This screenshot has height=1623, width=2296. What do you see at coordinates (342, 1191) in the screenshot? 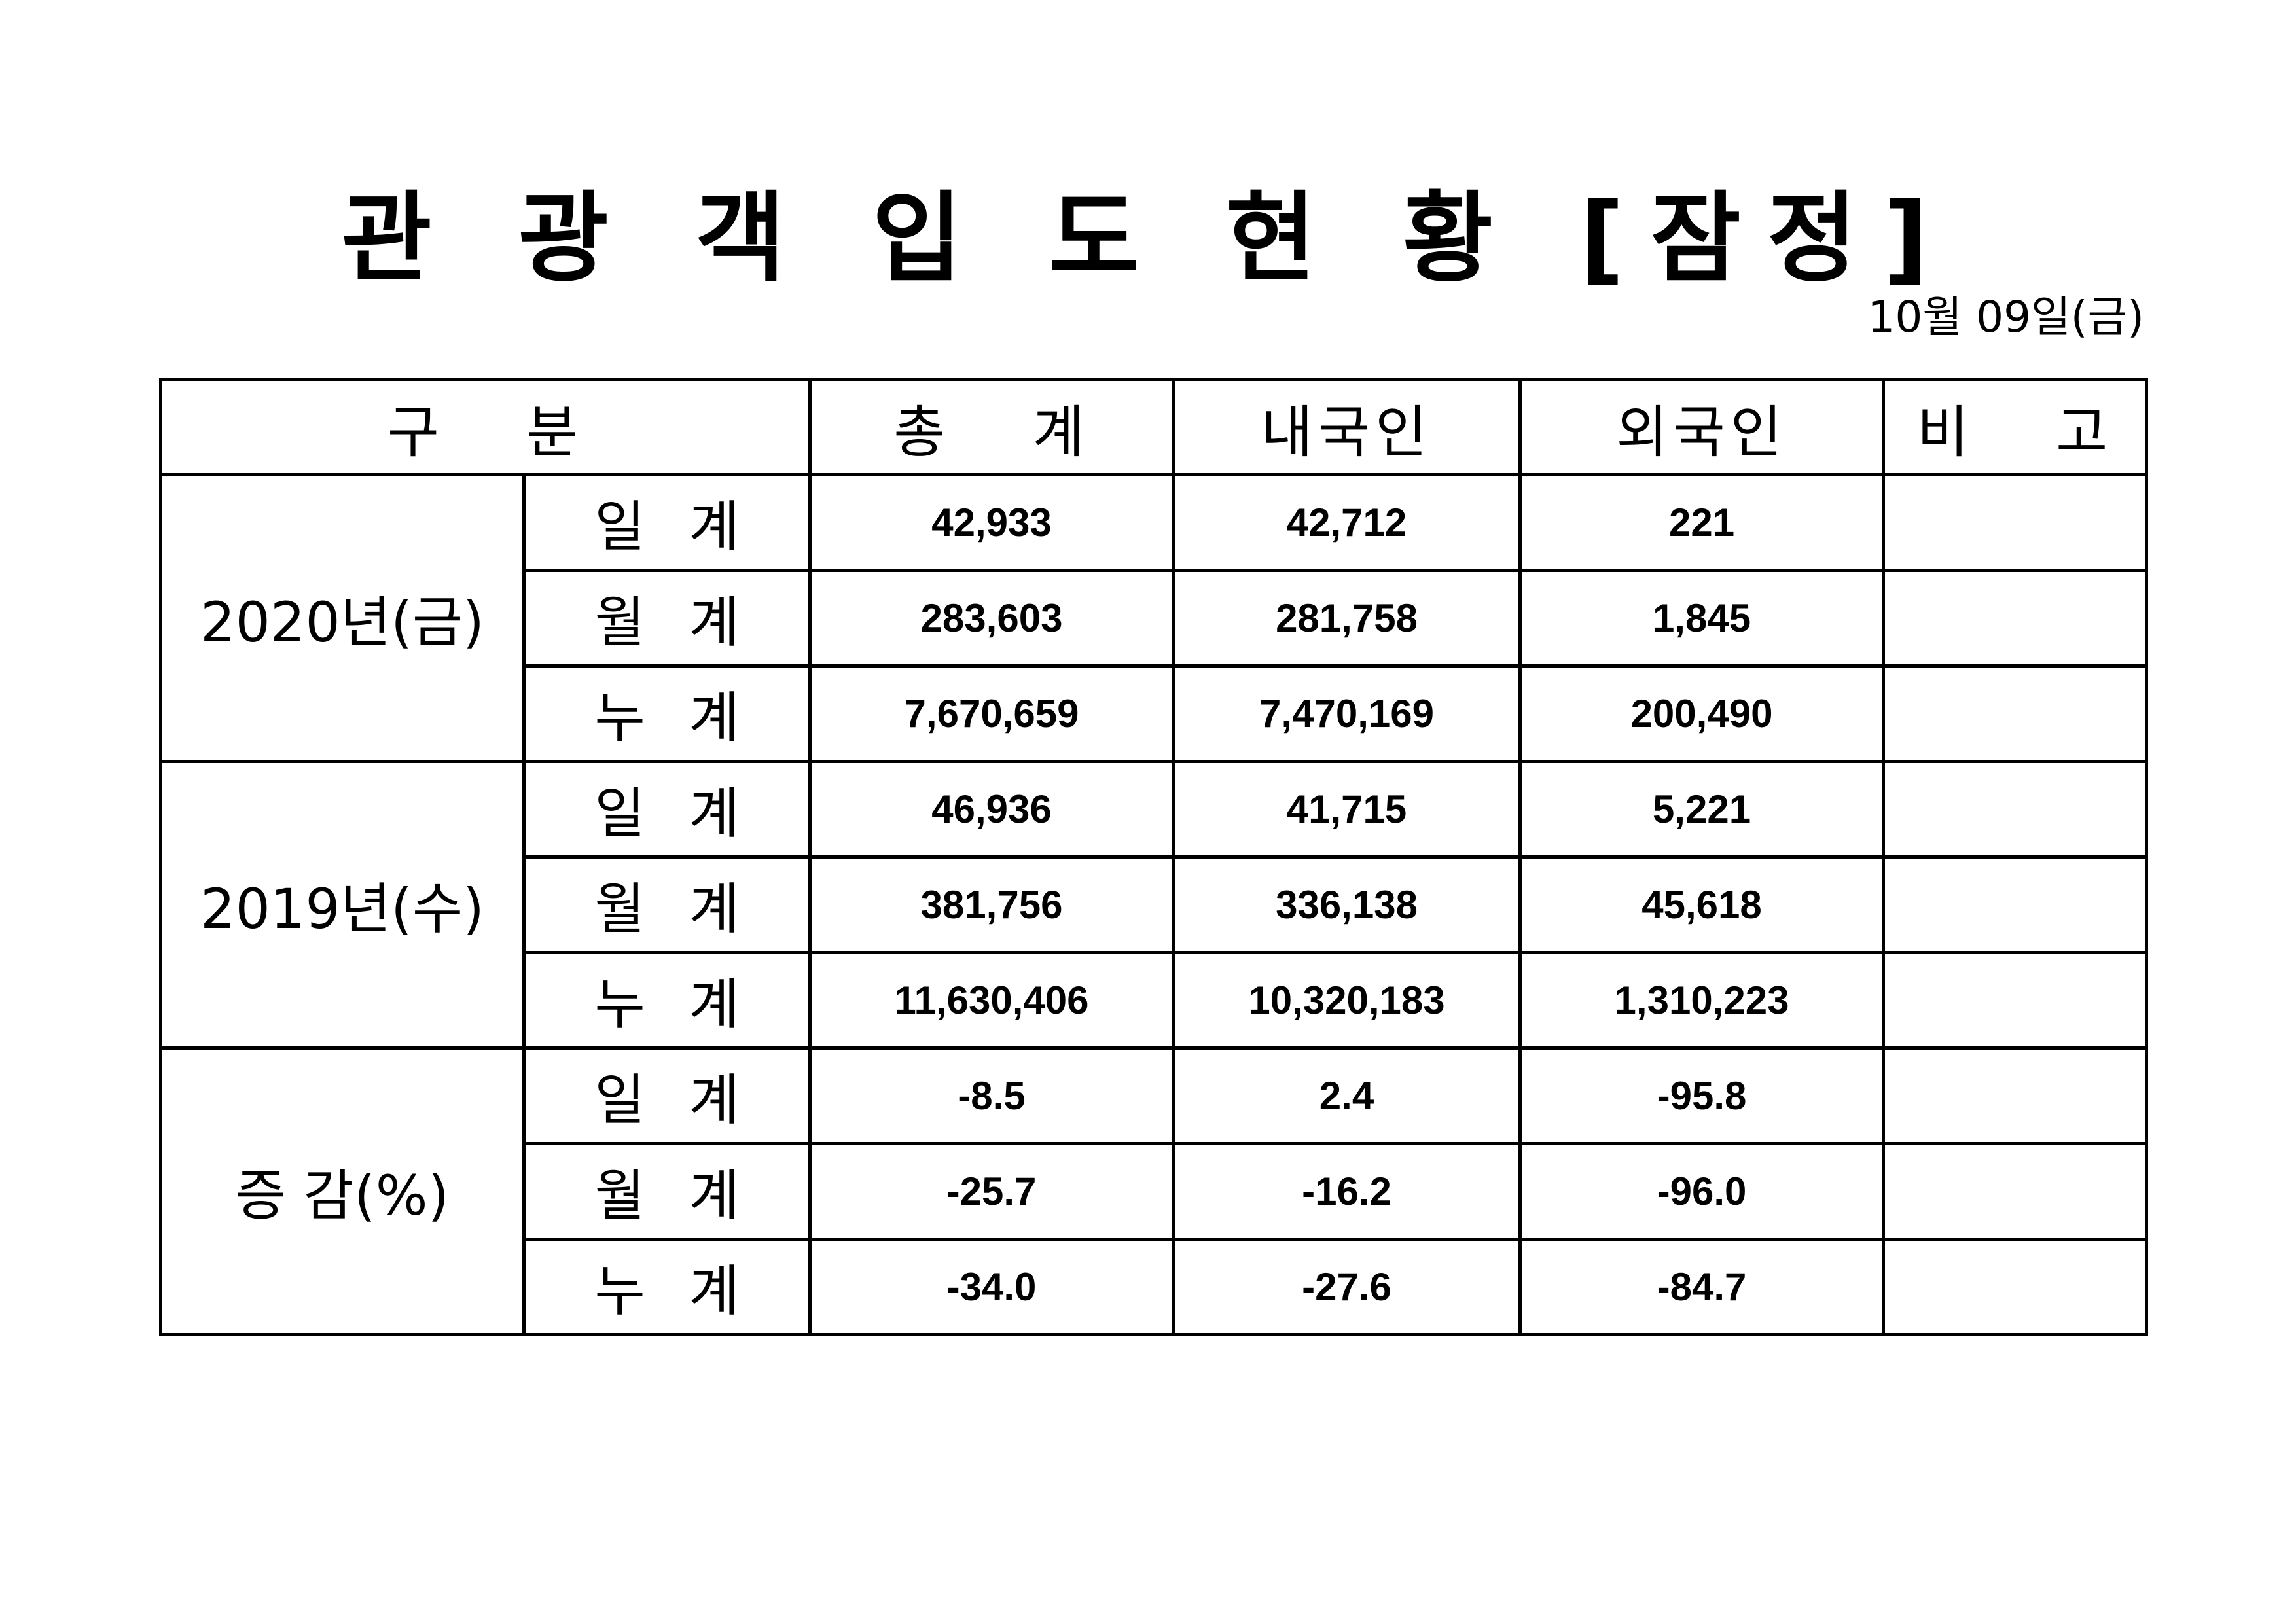
I see `group-label-change: 증 감(%)` at bounding box center [342, 1191].